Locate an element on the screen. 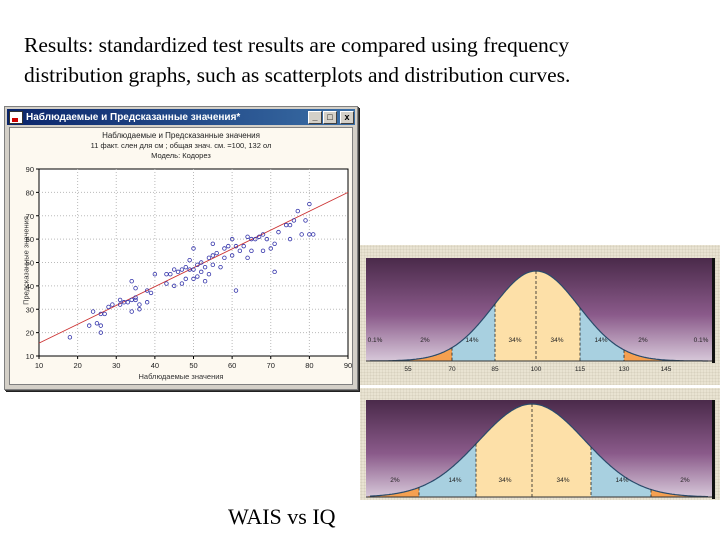 The height and width of the screenshot is (540, 720). y-tick-label: 60 is located at coordinates (30, 239).